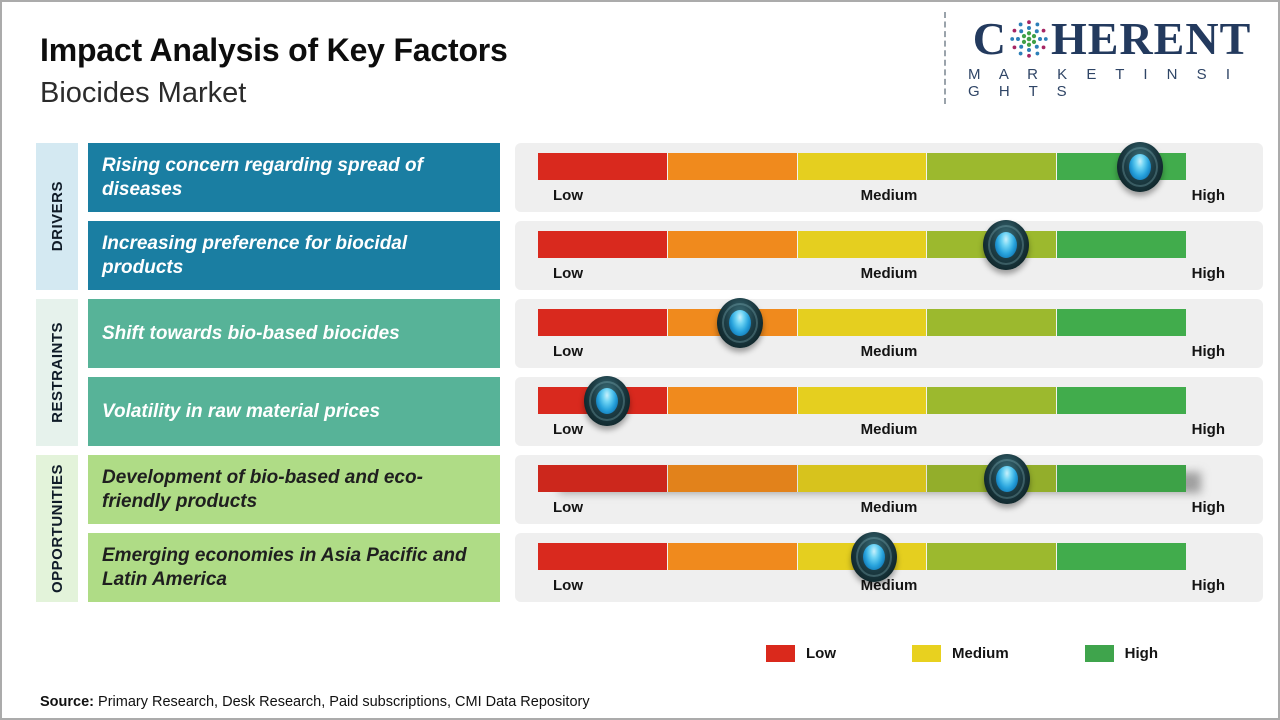  I want to click on legend-swatch-low, so click(780, 653).